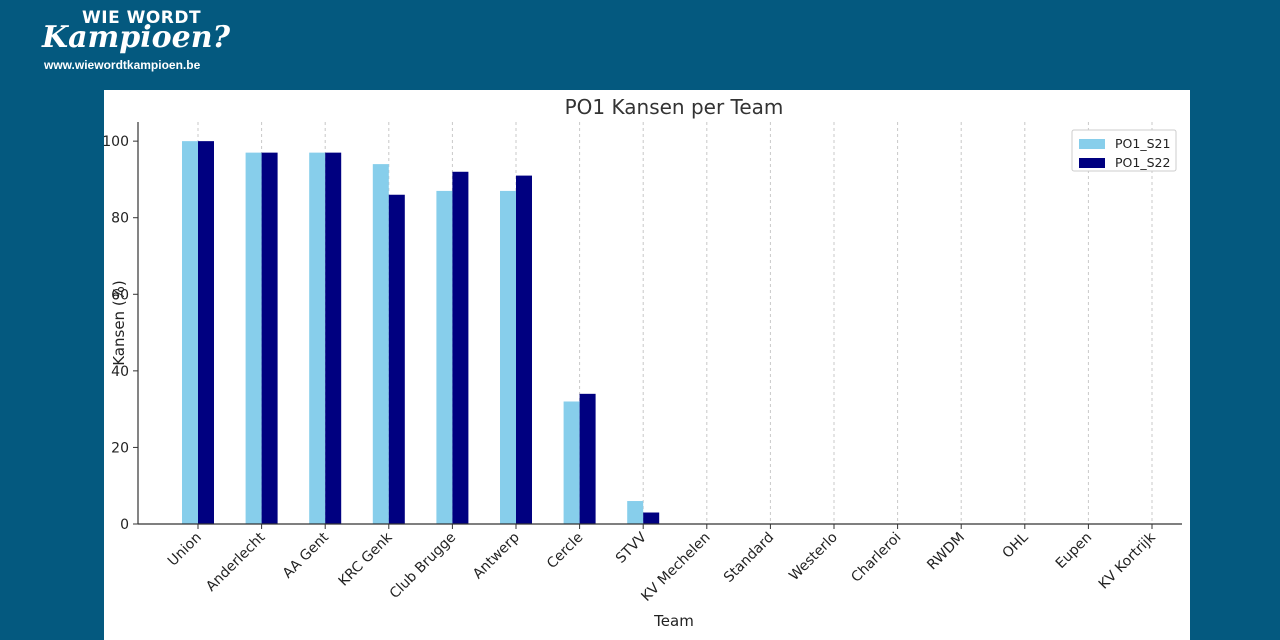  What do you see at coordinates (142, 18) in the screenshot?
I see `brand-line-1: WIE WORDT` at bounding box center [142, 18].